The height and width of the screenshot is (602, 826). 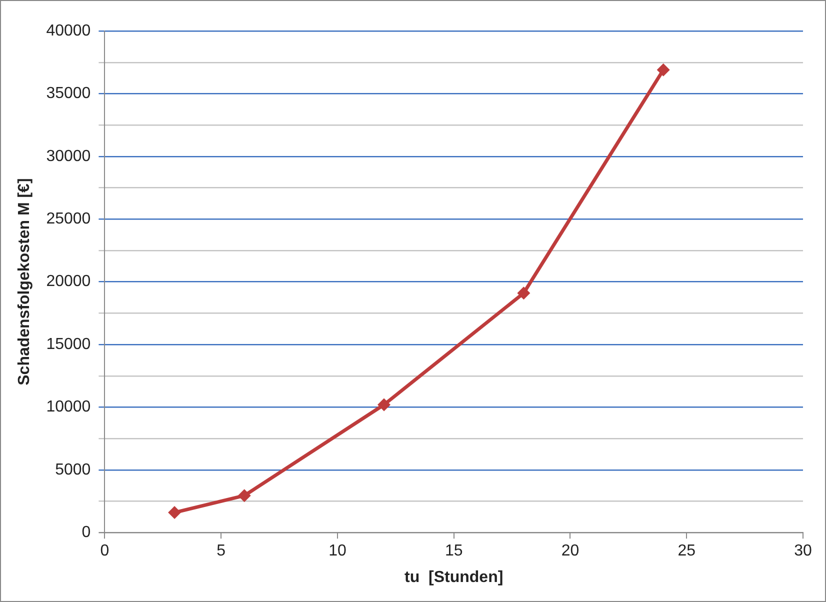 I want to click on y-tick-label: 10000, so click(x=68, y=407).